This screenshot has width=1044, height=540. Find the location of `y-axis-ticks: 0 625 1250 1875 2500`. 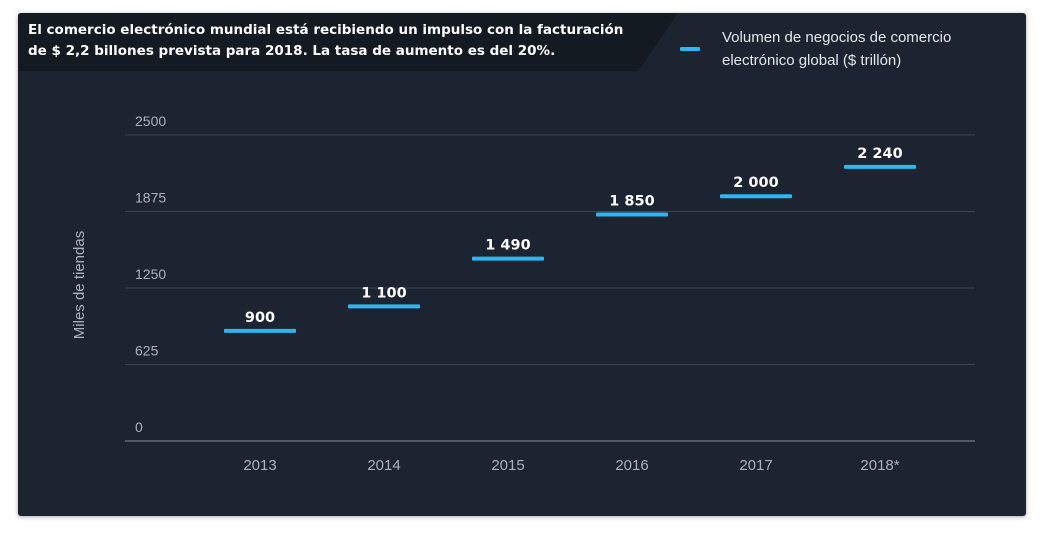

y-axis-ticks: 0 625 1250 1875 2500 is located at coordinates (150, 274).